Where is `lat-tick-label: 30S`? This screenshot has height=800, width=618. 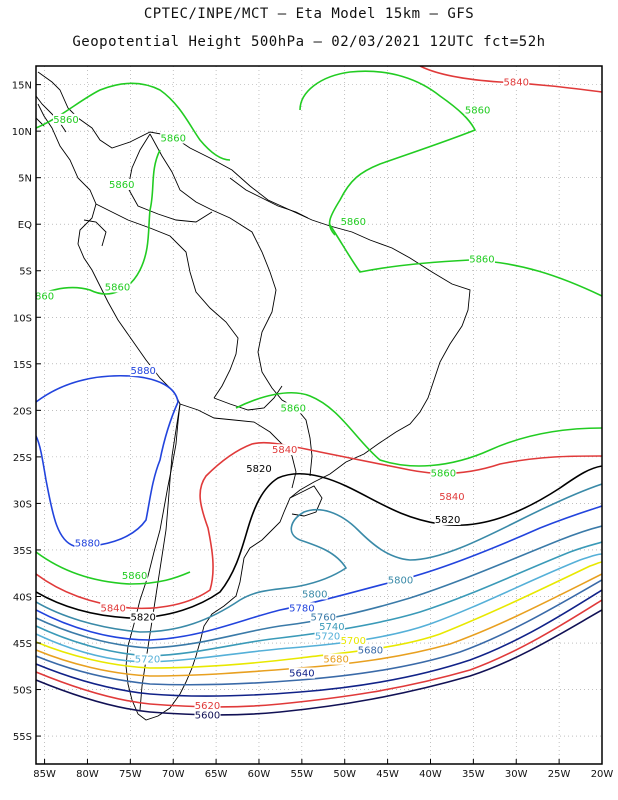
lat-tick-label: 30S is located at coordinates (22, 504).